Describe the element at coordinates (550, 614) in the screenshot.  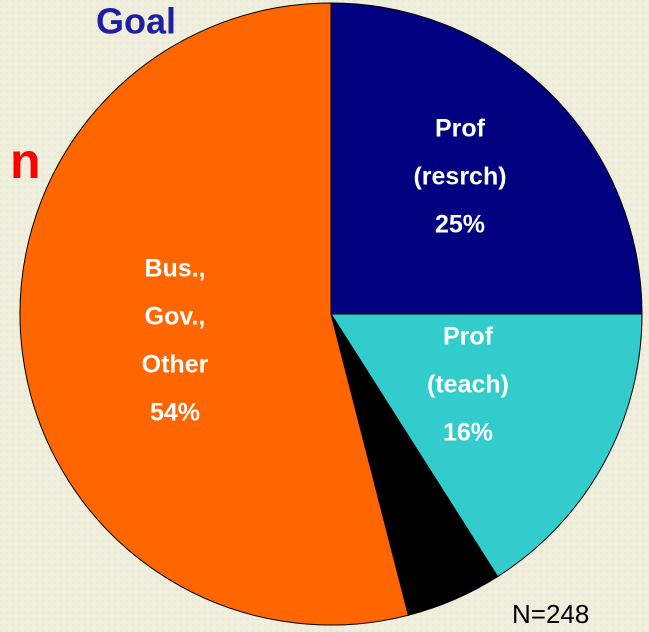
I see `note: N=248` at that location.